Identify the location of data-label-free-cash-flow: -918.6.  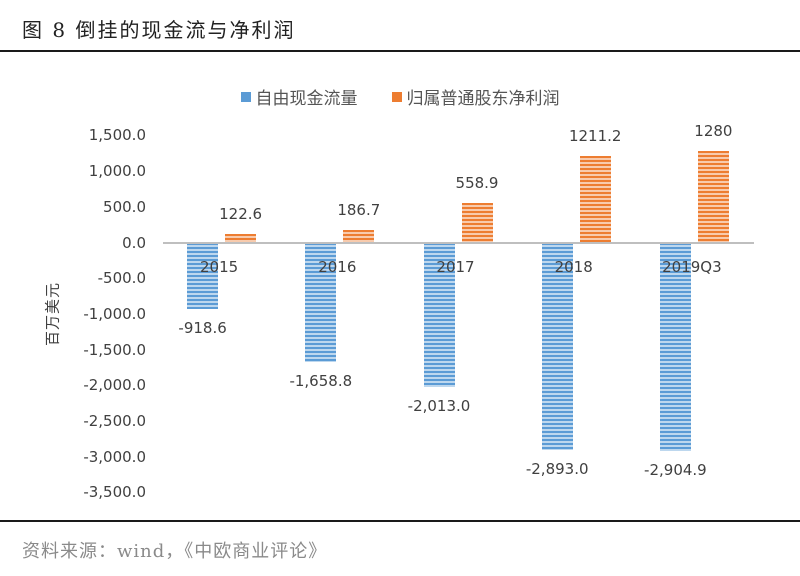
(202, 327).